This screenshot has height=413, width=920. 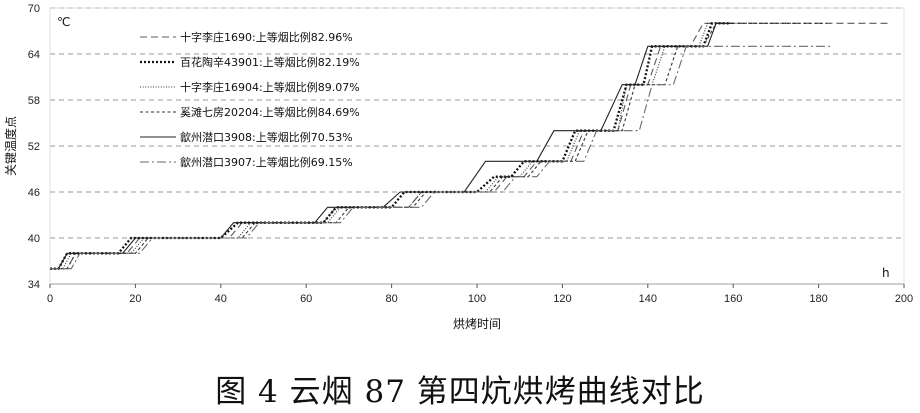 What do you see at coordinates (904, 299) in the screenshot?
I see `x-tick-label-10: 200` at bounding box center [904, 299].